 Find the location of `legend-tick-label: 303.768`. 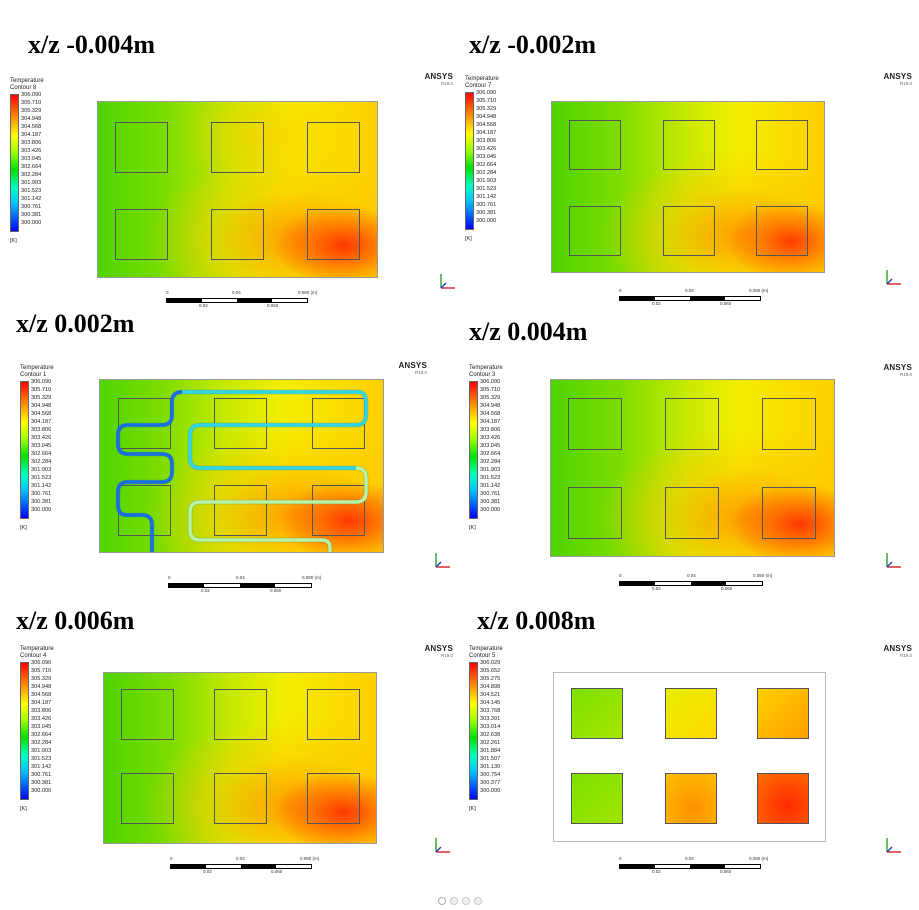

legend-tick-label: 303.768 is located at coordinates (490, 711).